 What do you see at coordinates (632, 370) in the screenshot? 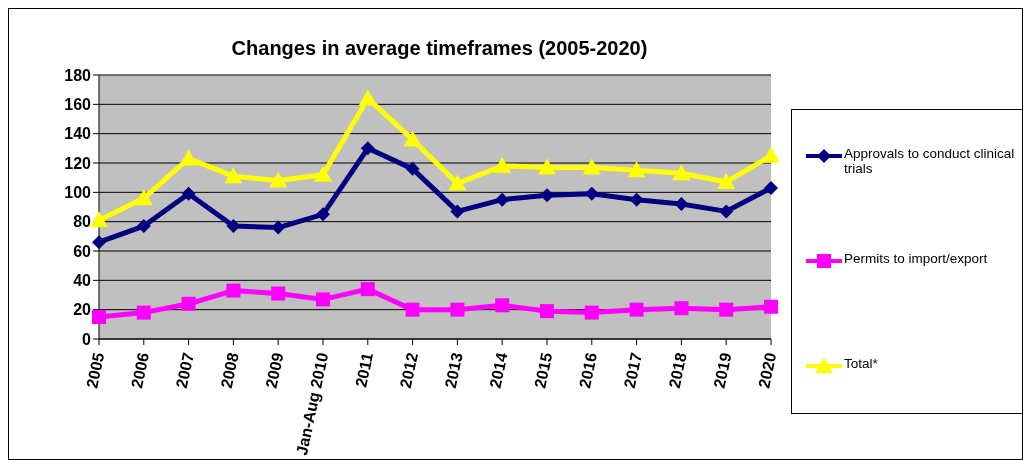
I see `x-tick-label: 2017` at bounding box center [632, 370].